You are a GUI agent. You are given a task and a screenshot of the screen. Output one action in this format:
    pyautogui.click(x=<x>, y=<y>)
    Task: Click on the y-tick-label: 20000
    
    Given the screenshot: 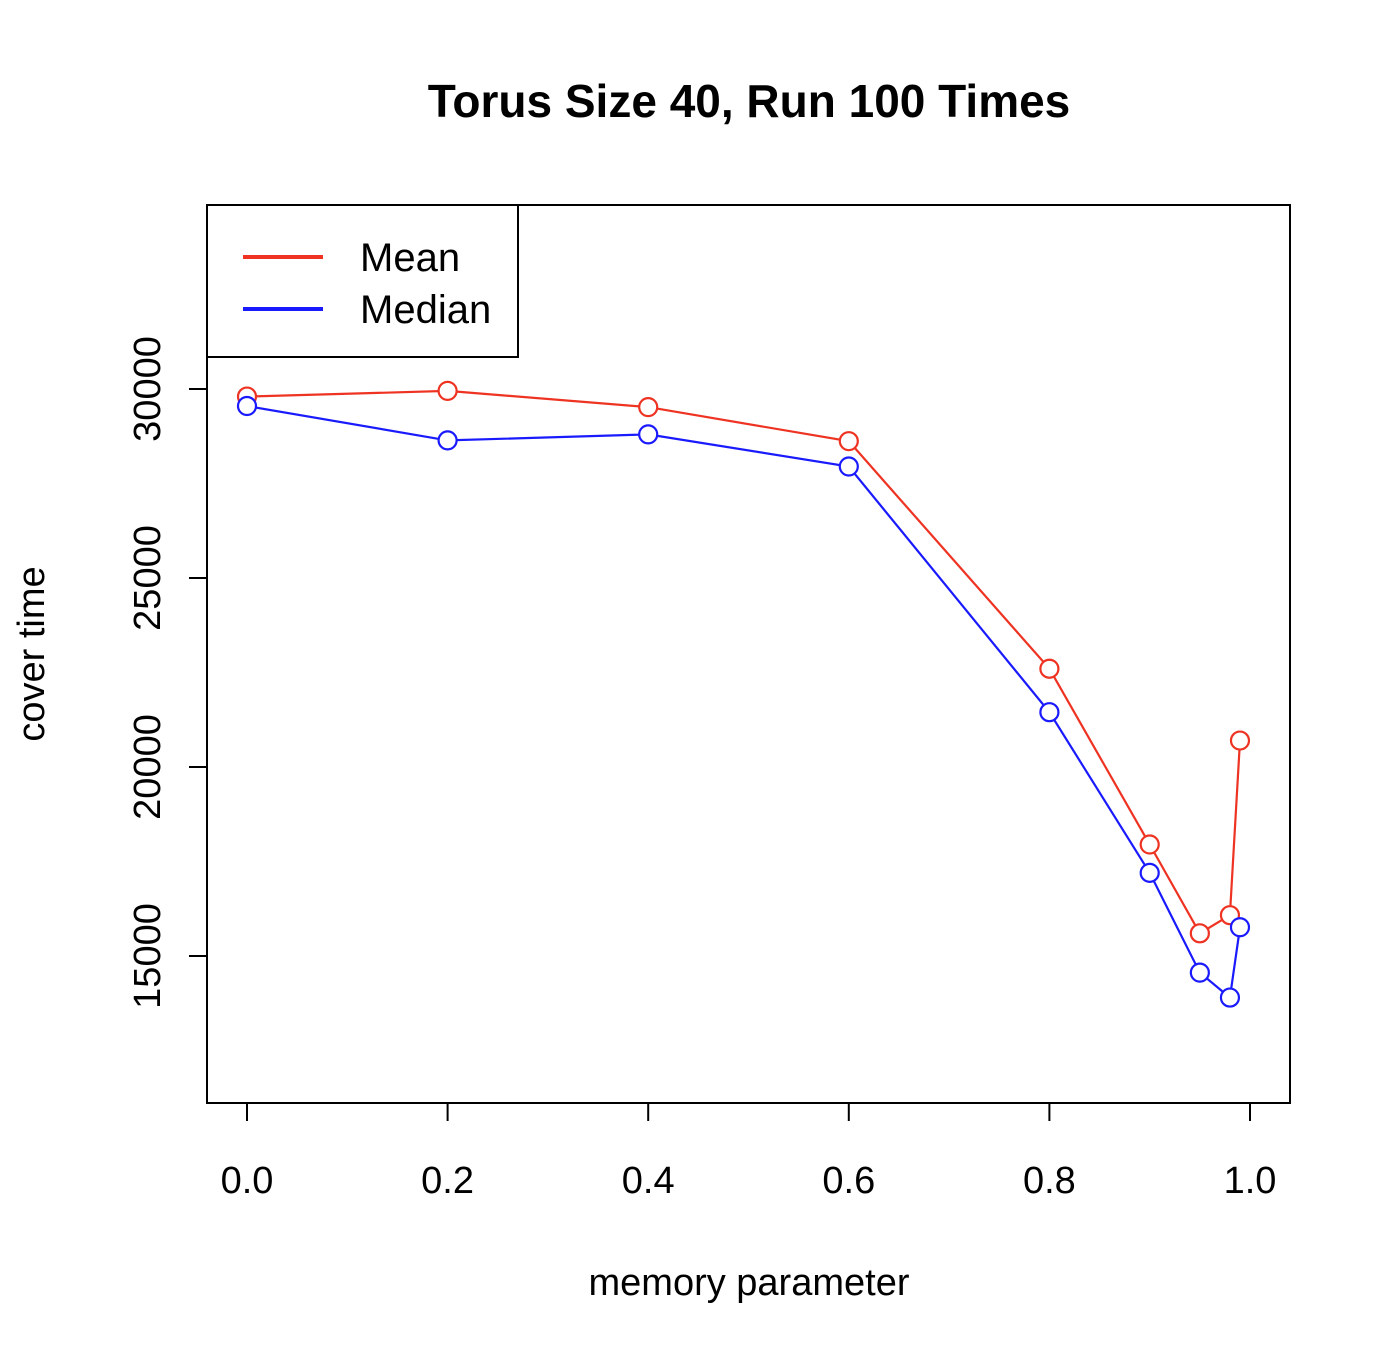 What is the action you would take?
    pyautogui.click(x=148, y=767)
    